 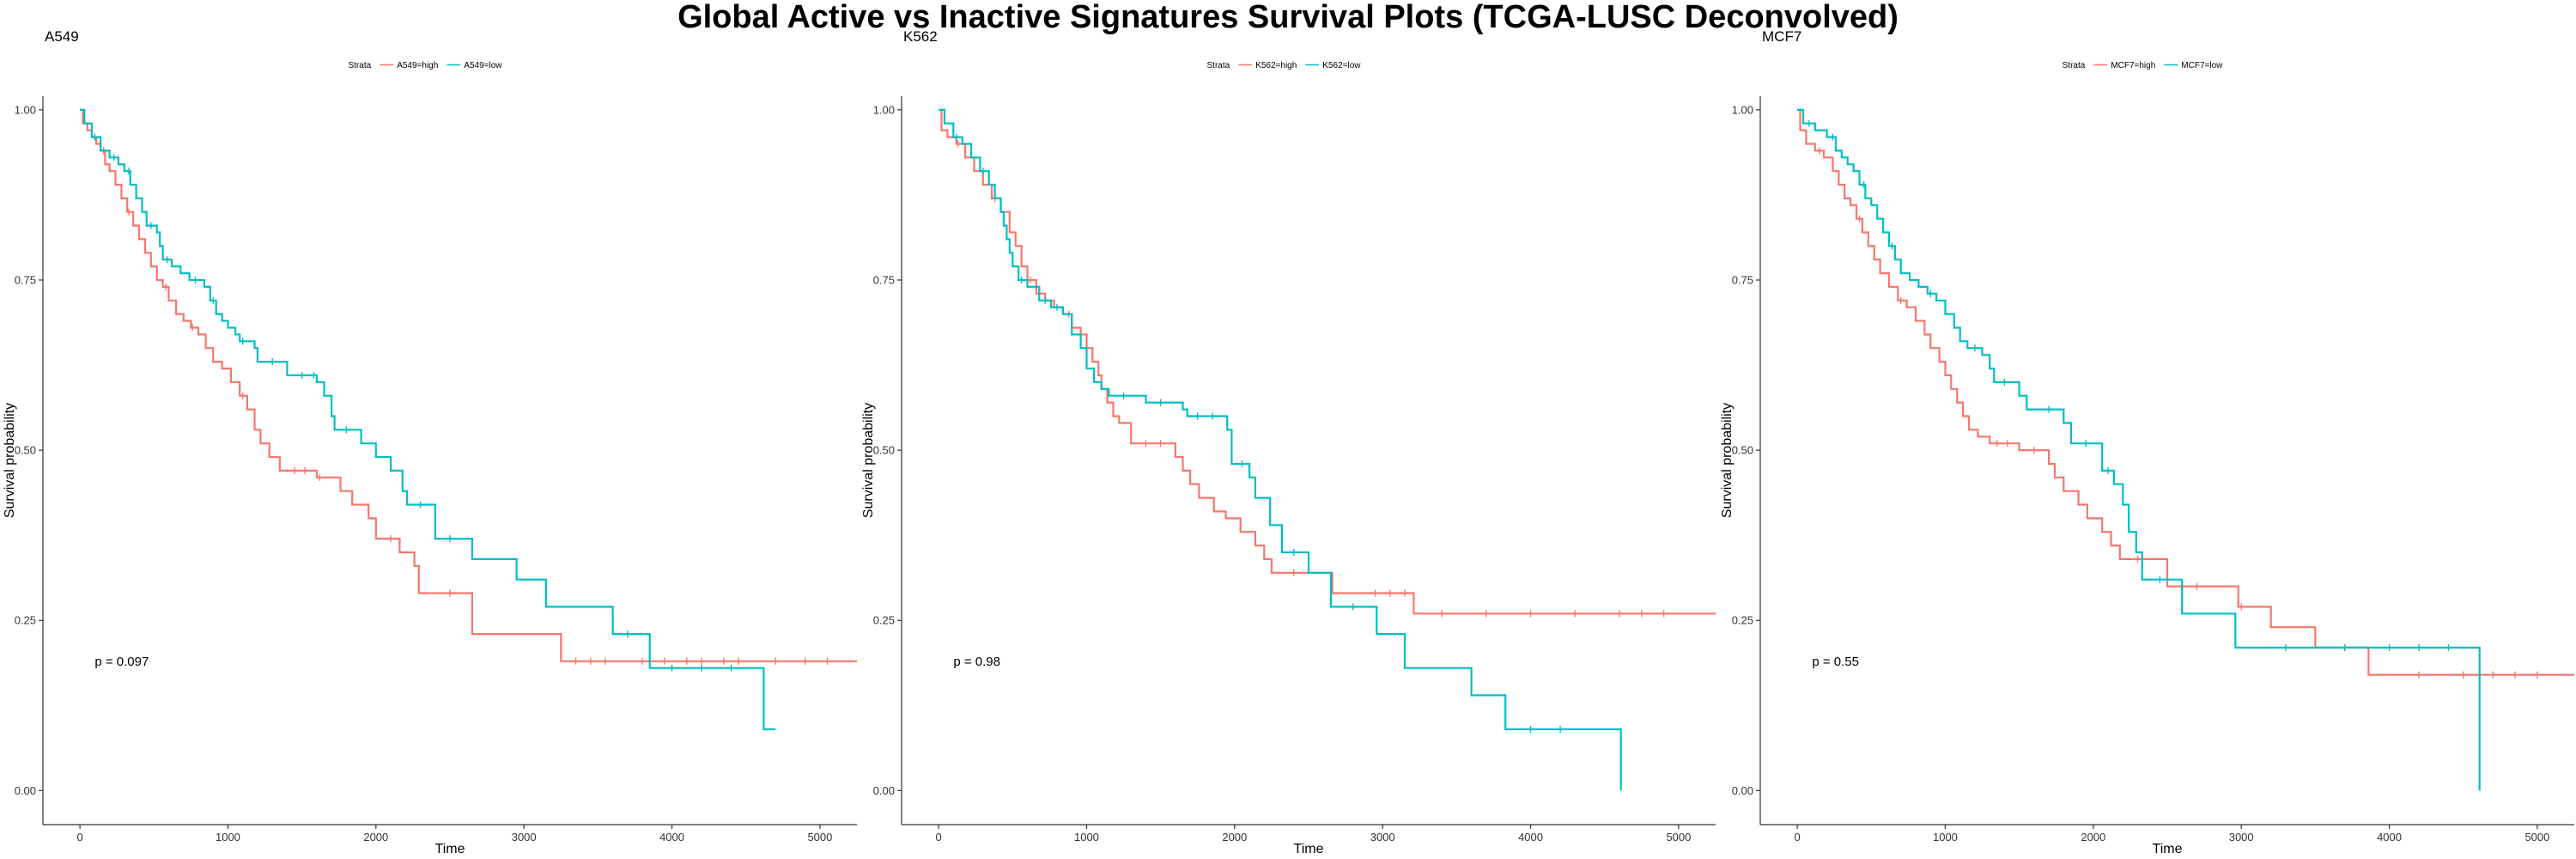 I want to click on p-value-annotation: p = 0.98, so click(x=976, y=662).